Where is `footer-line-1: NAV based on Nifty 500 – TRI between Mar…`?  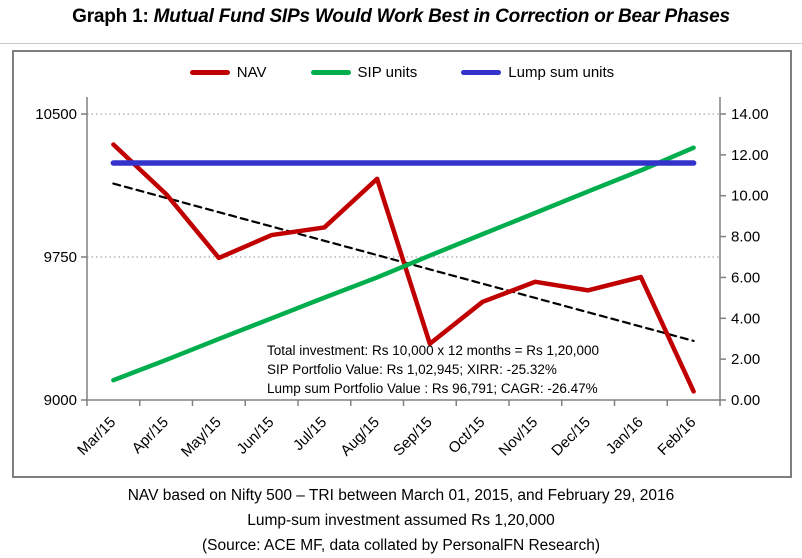
footer-line-1: NAV based on Nifty 500 – TRI between Mar… is located at coordinates (401, 495).